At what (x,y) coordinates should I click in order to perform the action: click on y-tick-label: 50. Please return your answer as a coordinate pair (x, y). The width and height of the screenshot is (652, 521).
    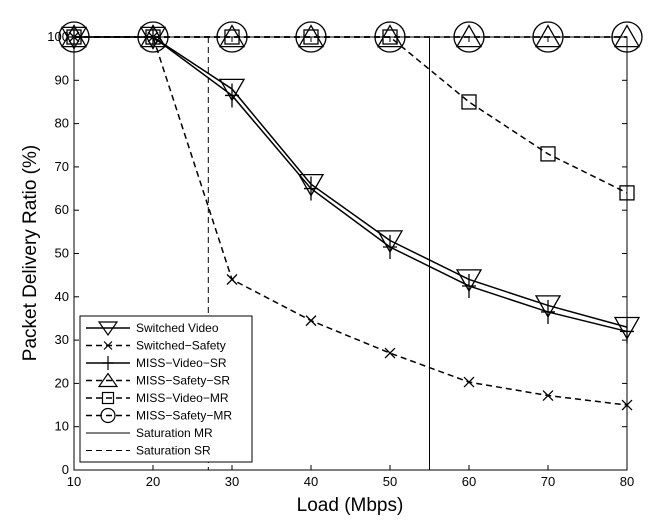
    Looking at the image, I should click on (62, 253).